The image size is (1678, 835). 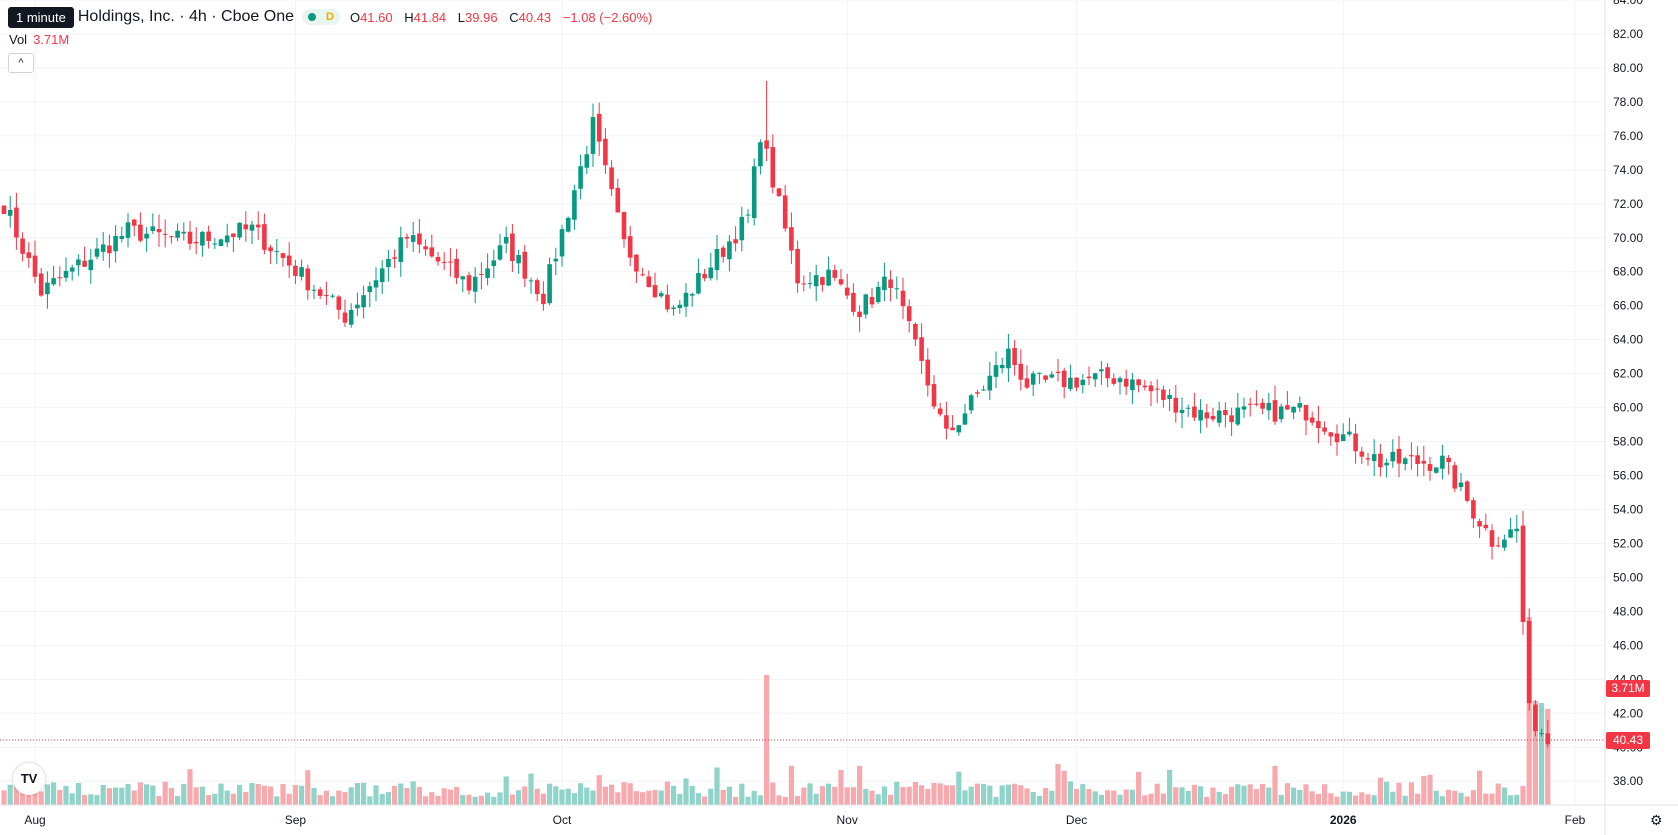 I want to click on status-indicator: D, so click(x=320, y=17).